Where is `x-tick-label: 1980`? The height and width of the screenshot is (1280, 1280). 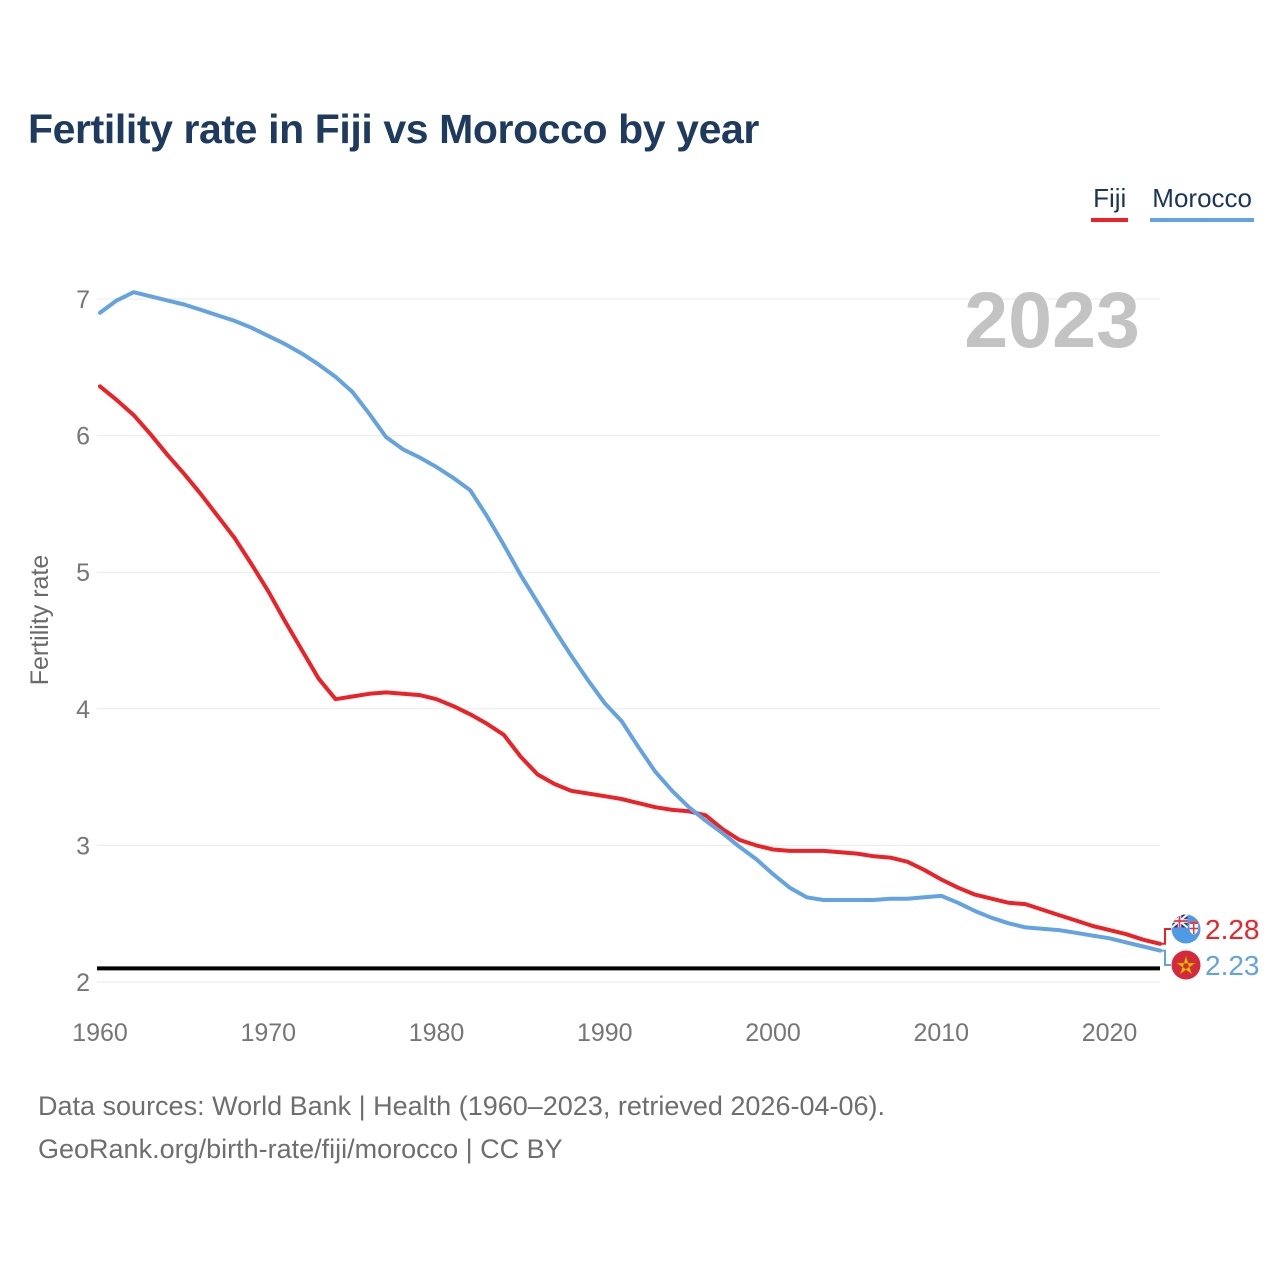
x-tick-label: 1980 is located at coordinates (437, 1033).